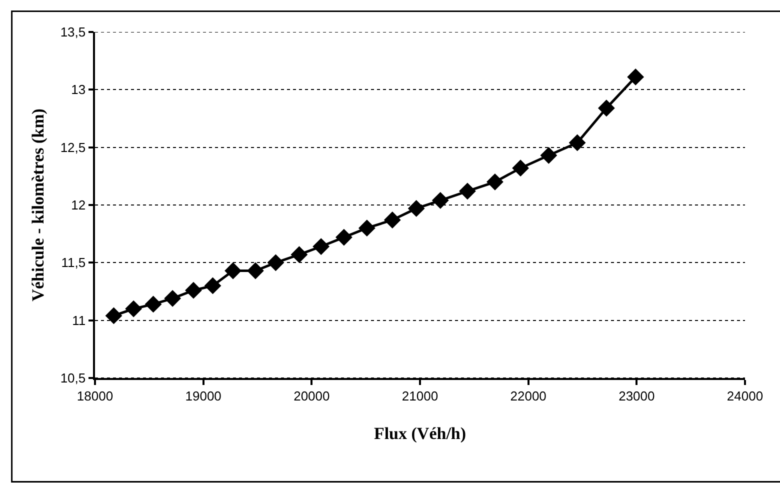 The width and height of the screenshot is (780, 483). Describe the element at coordinates (420, 434) in the screenshot. I see `x-axis-title: Flux (Véh/h)` at that location.